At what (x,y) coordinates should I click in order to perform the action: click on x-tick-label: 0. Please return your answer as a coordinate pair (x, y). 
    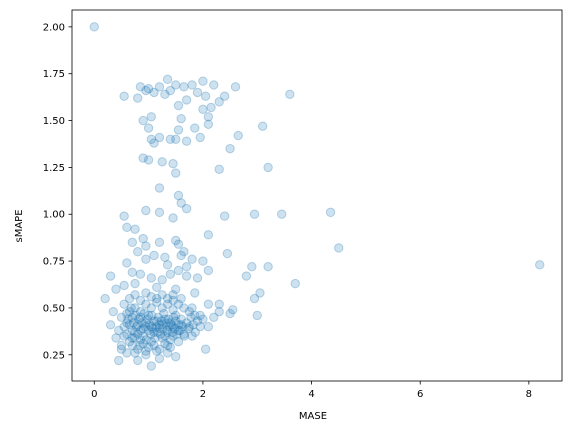
    Looking at the image, I should click on (94, 394).